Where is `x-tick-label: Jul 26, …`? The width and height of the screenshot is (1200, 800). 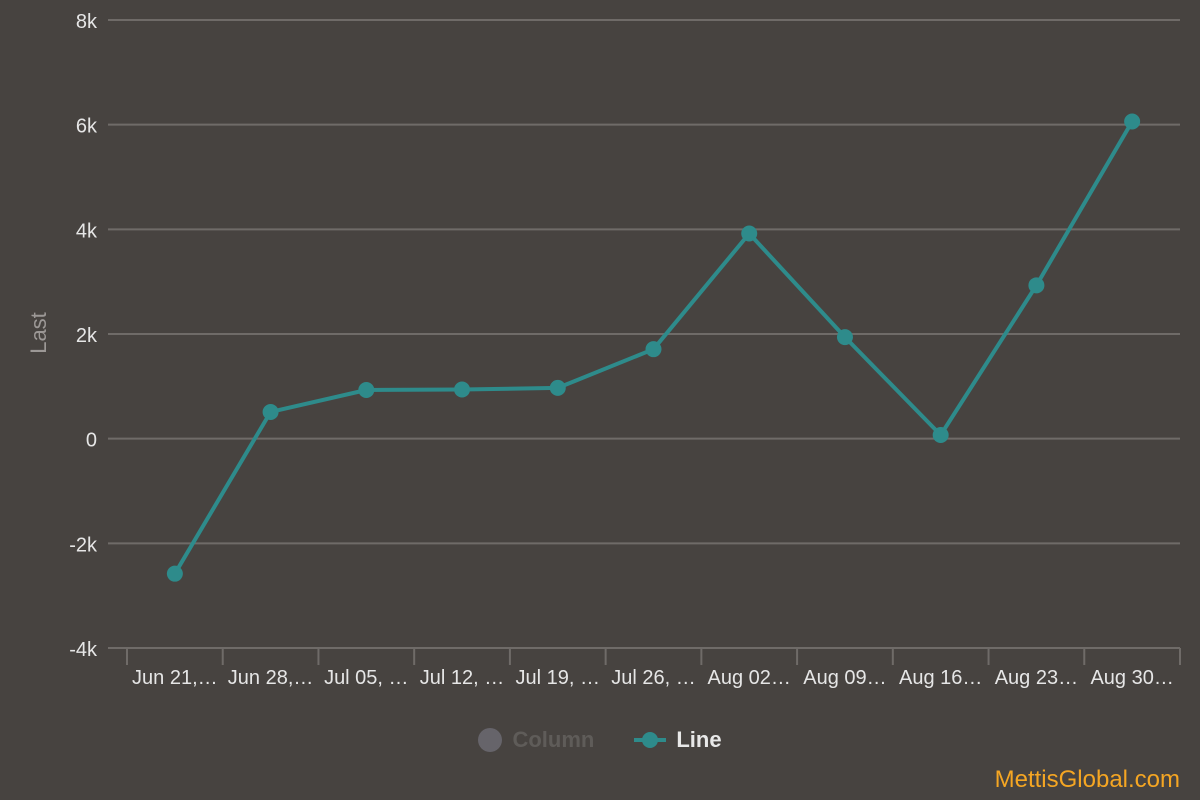 x-tick-label: Jul 26, … is located at coordinates (653, 678).